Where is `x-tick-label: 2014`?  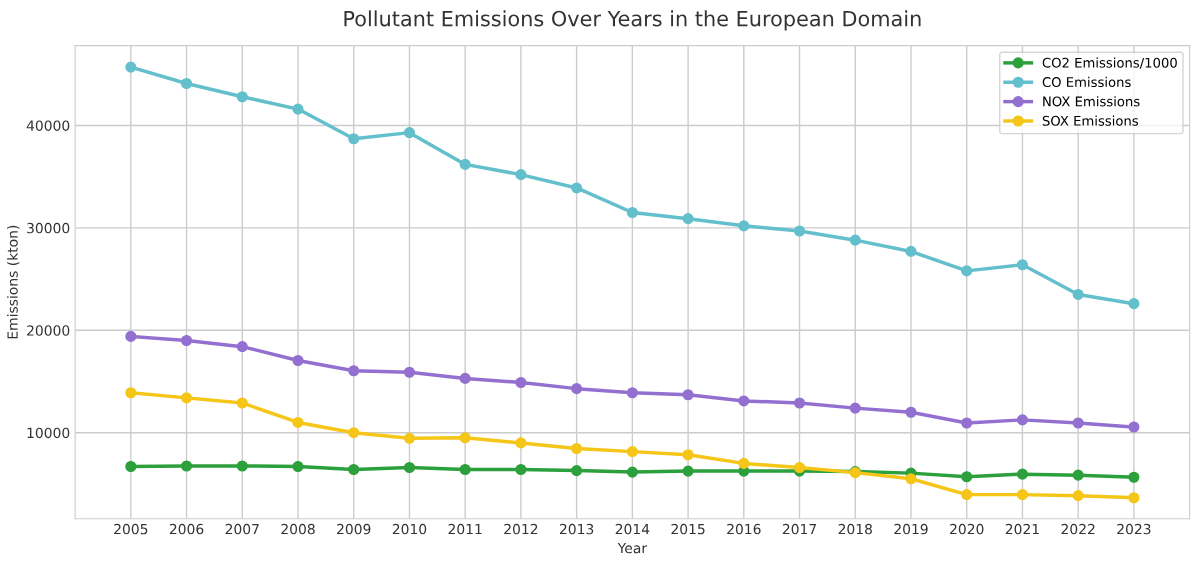
x-tick-label: 2014 is located at coordinates (632, 529).